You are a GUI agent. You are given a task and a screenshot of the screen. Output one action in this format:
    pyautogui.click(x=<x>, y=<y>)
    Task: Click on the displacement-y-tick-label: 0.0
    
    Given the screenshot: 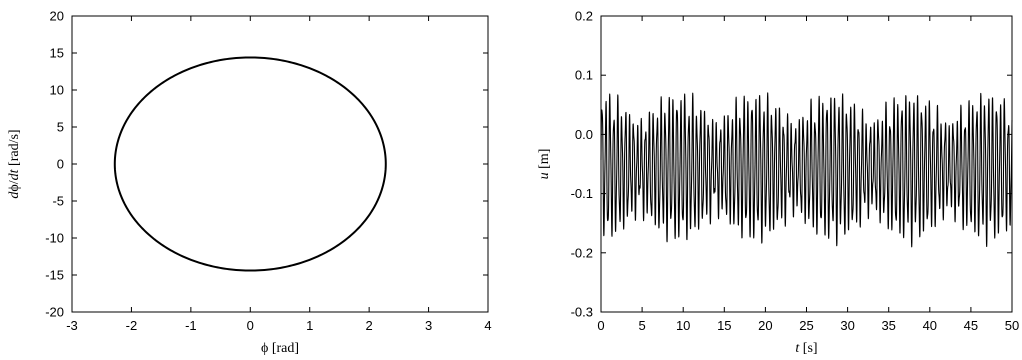 What is the action you would take?
    pyautogui.click(x=584, y=134)
    